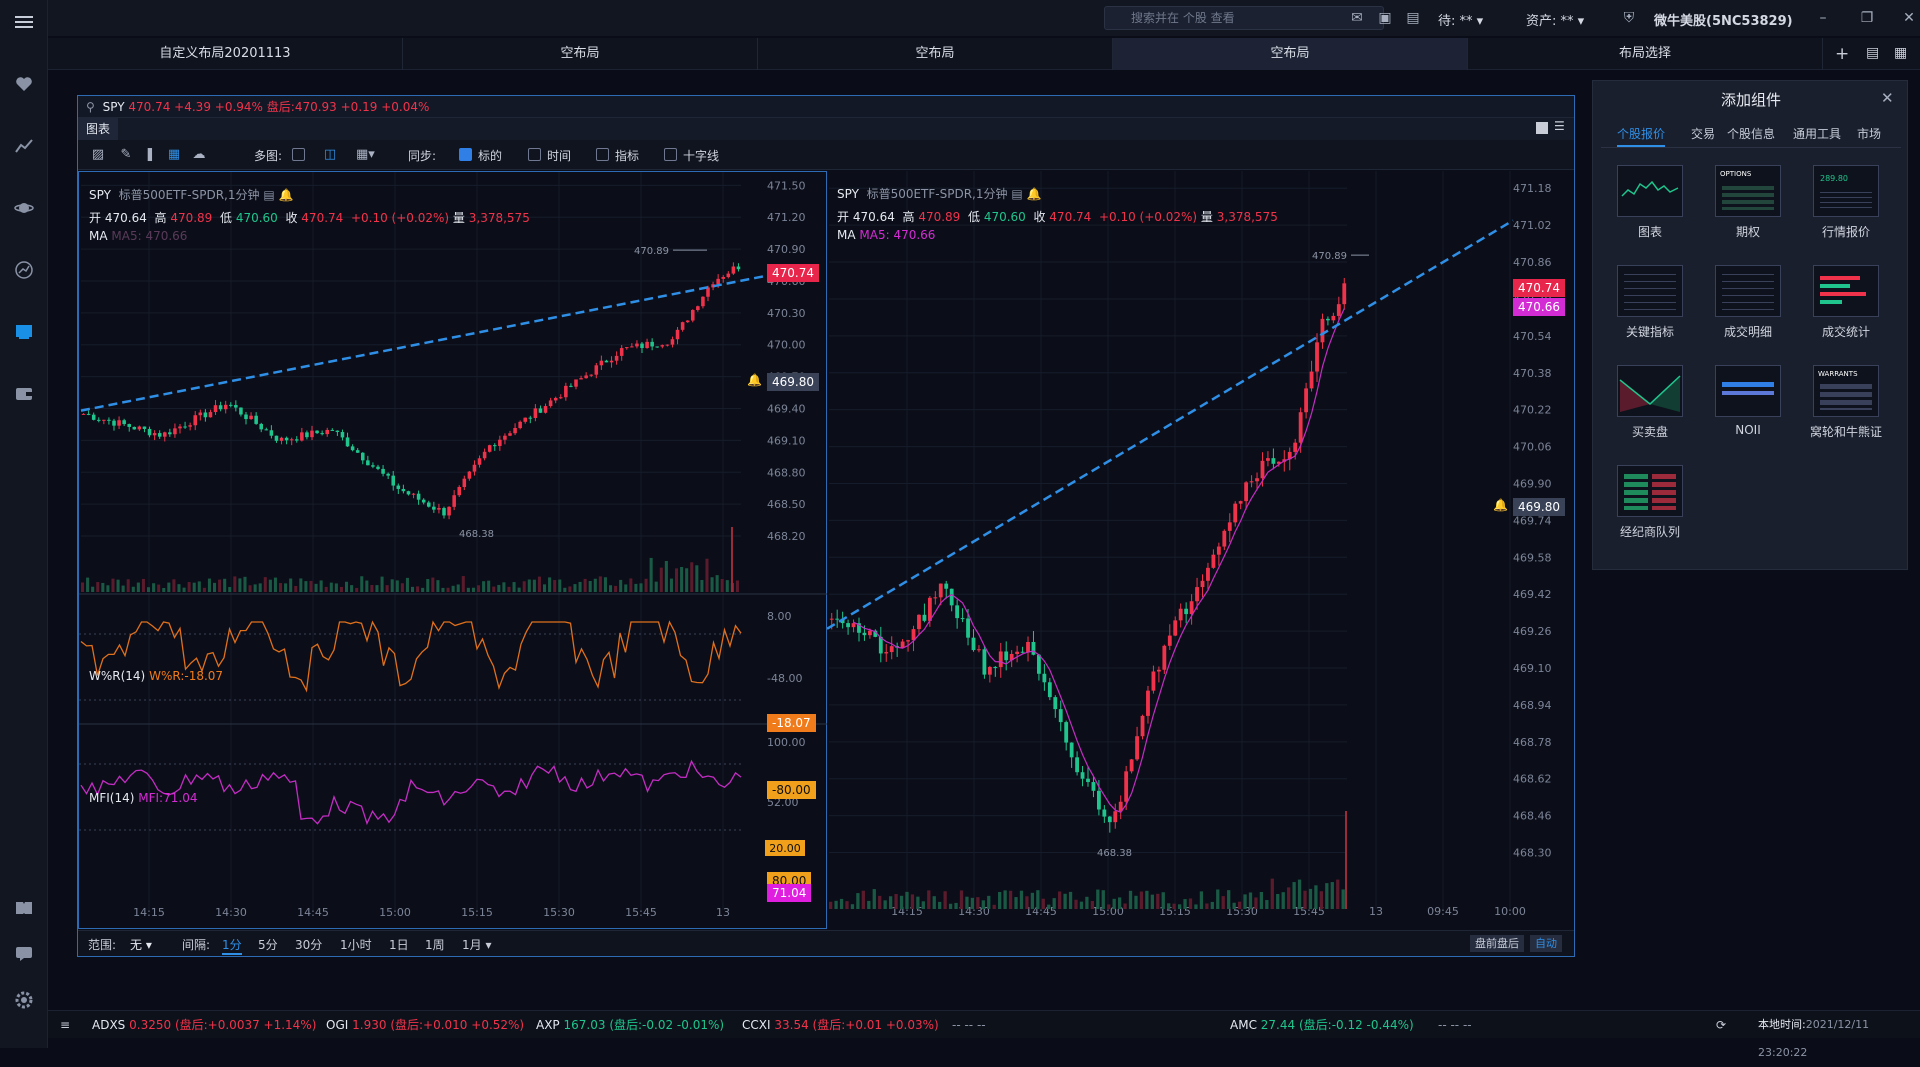 Image resolution: width=1920 pixels, height=1067 pixels. Describe the element at coordinates (98, 154) in the screenshot. I see `image-icon: ▨` at that location.